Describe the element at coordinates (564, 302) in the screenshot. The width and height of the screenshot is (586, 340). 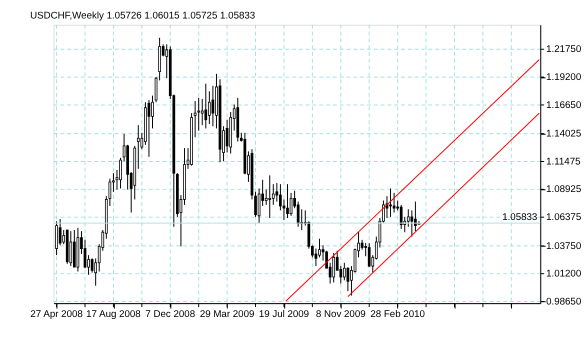
I see `y-tick-label: 0.98650` at that location.